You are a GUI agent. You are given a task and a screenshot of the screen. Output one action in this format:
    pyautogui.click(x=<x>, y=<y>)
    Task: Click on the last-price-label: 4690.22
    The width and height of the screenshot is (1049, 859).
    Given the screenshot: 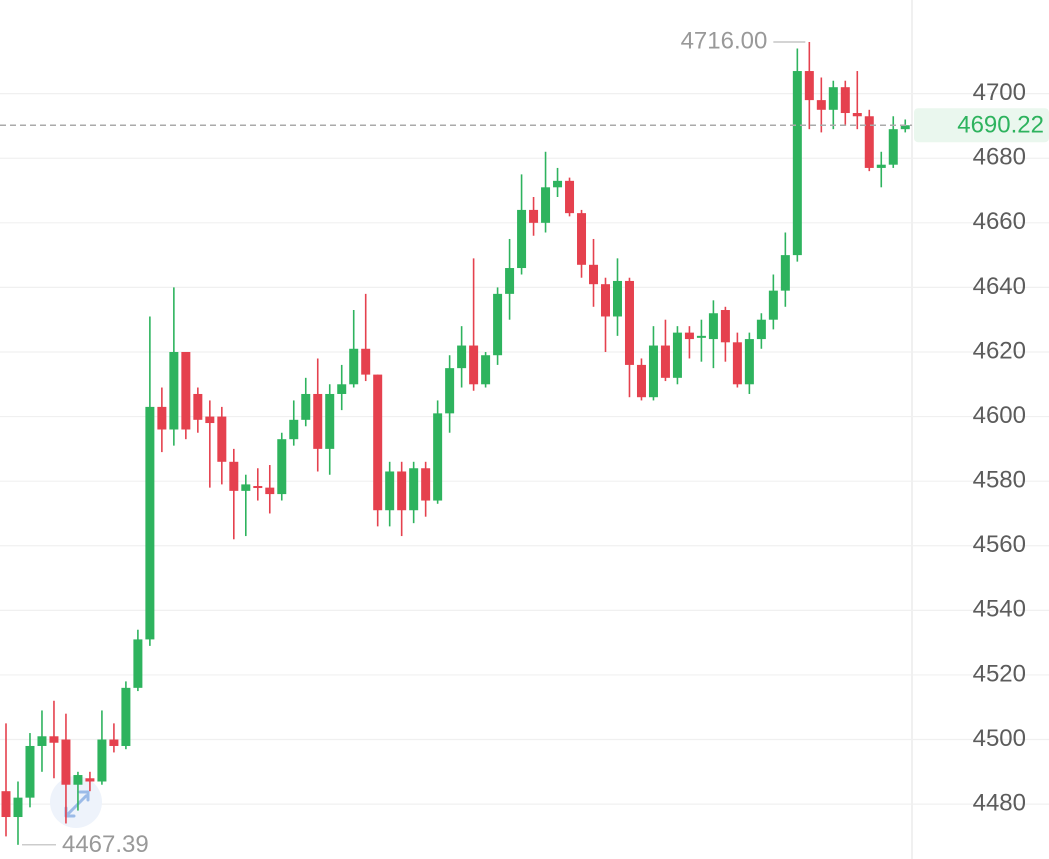 What is the action you would take?
    pyautogui.click(x=1000, y=125)
    